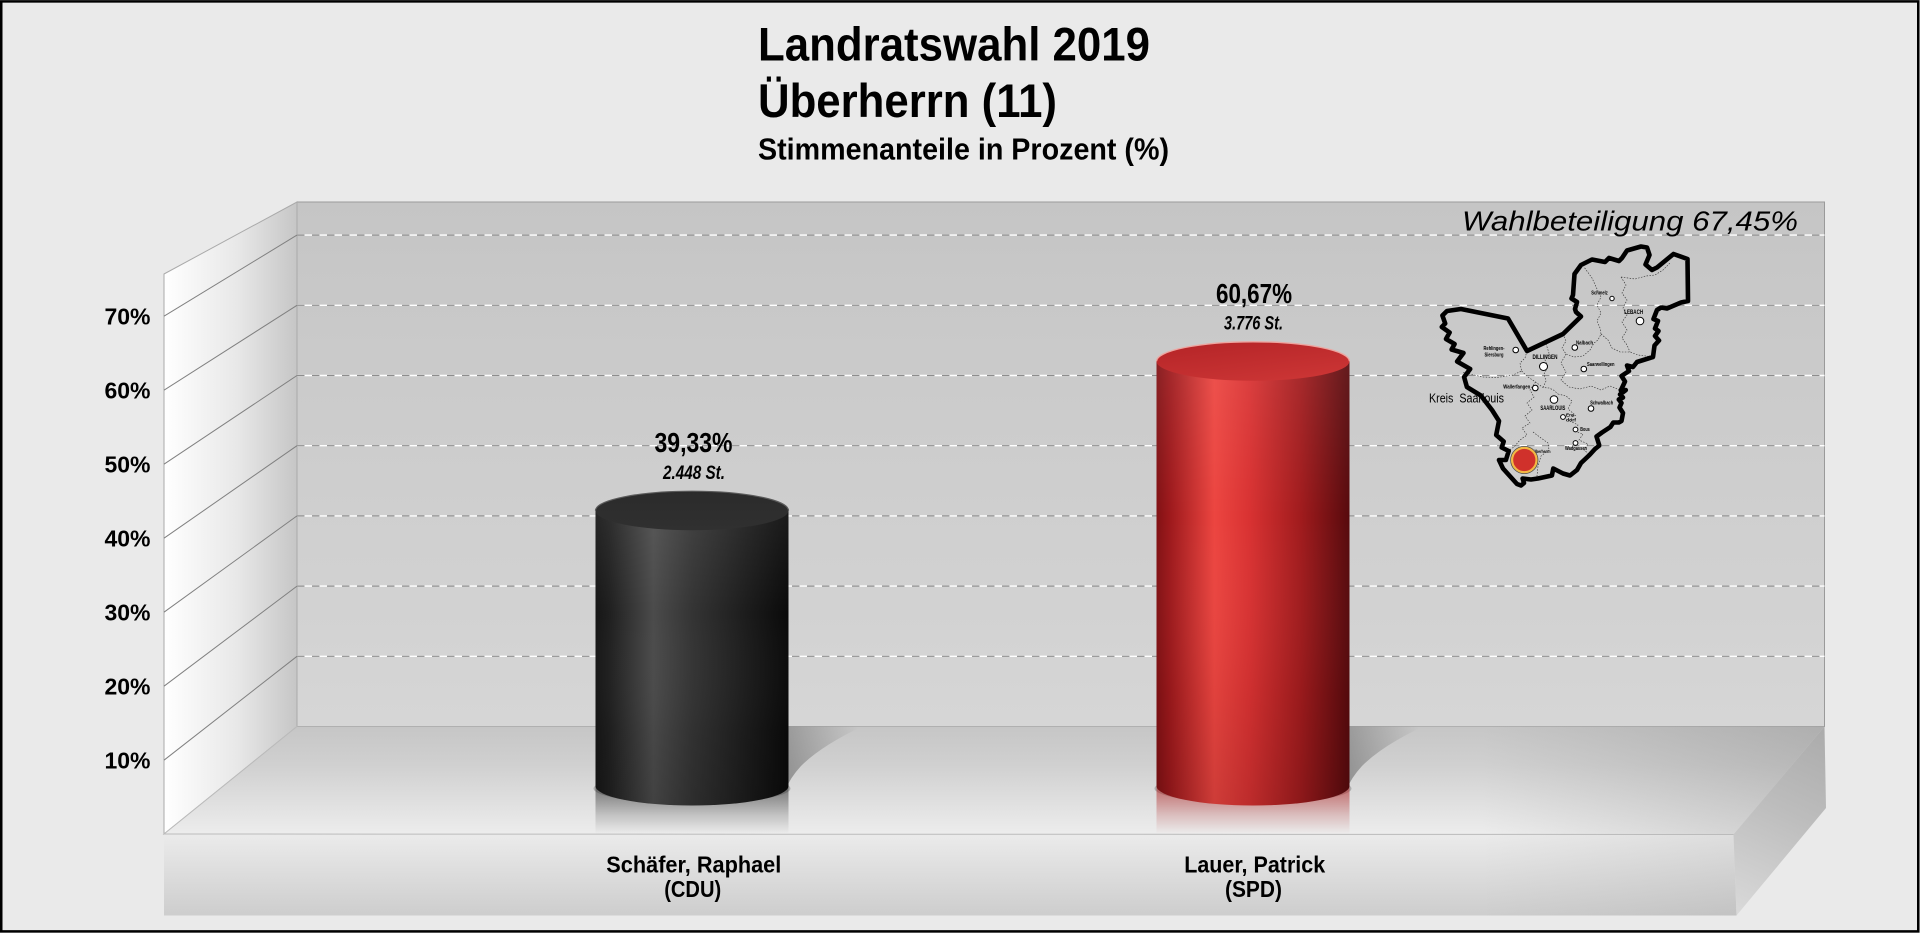 The image size is (1920, 933). Describe the element at coordinates (1630, 221) in the screenshot. I see `svg-text: Wahlbeteiligung 67,45%` at that location.